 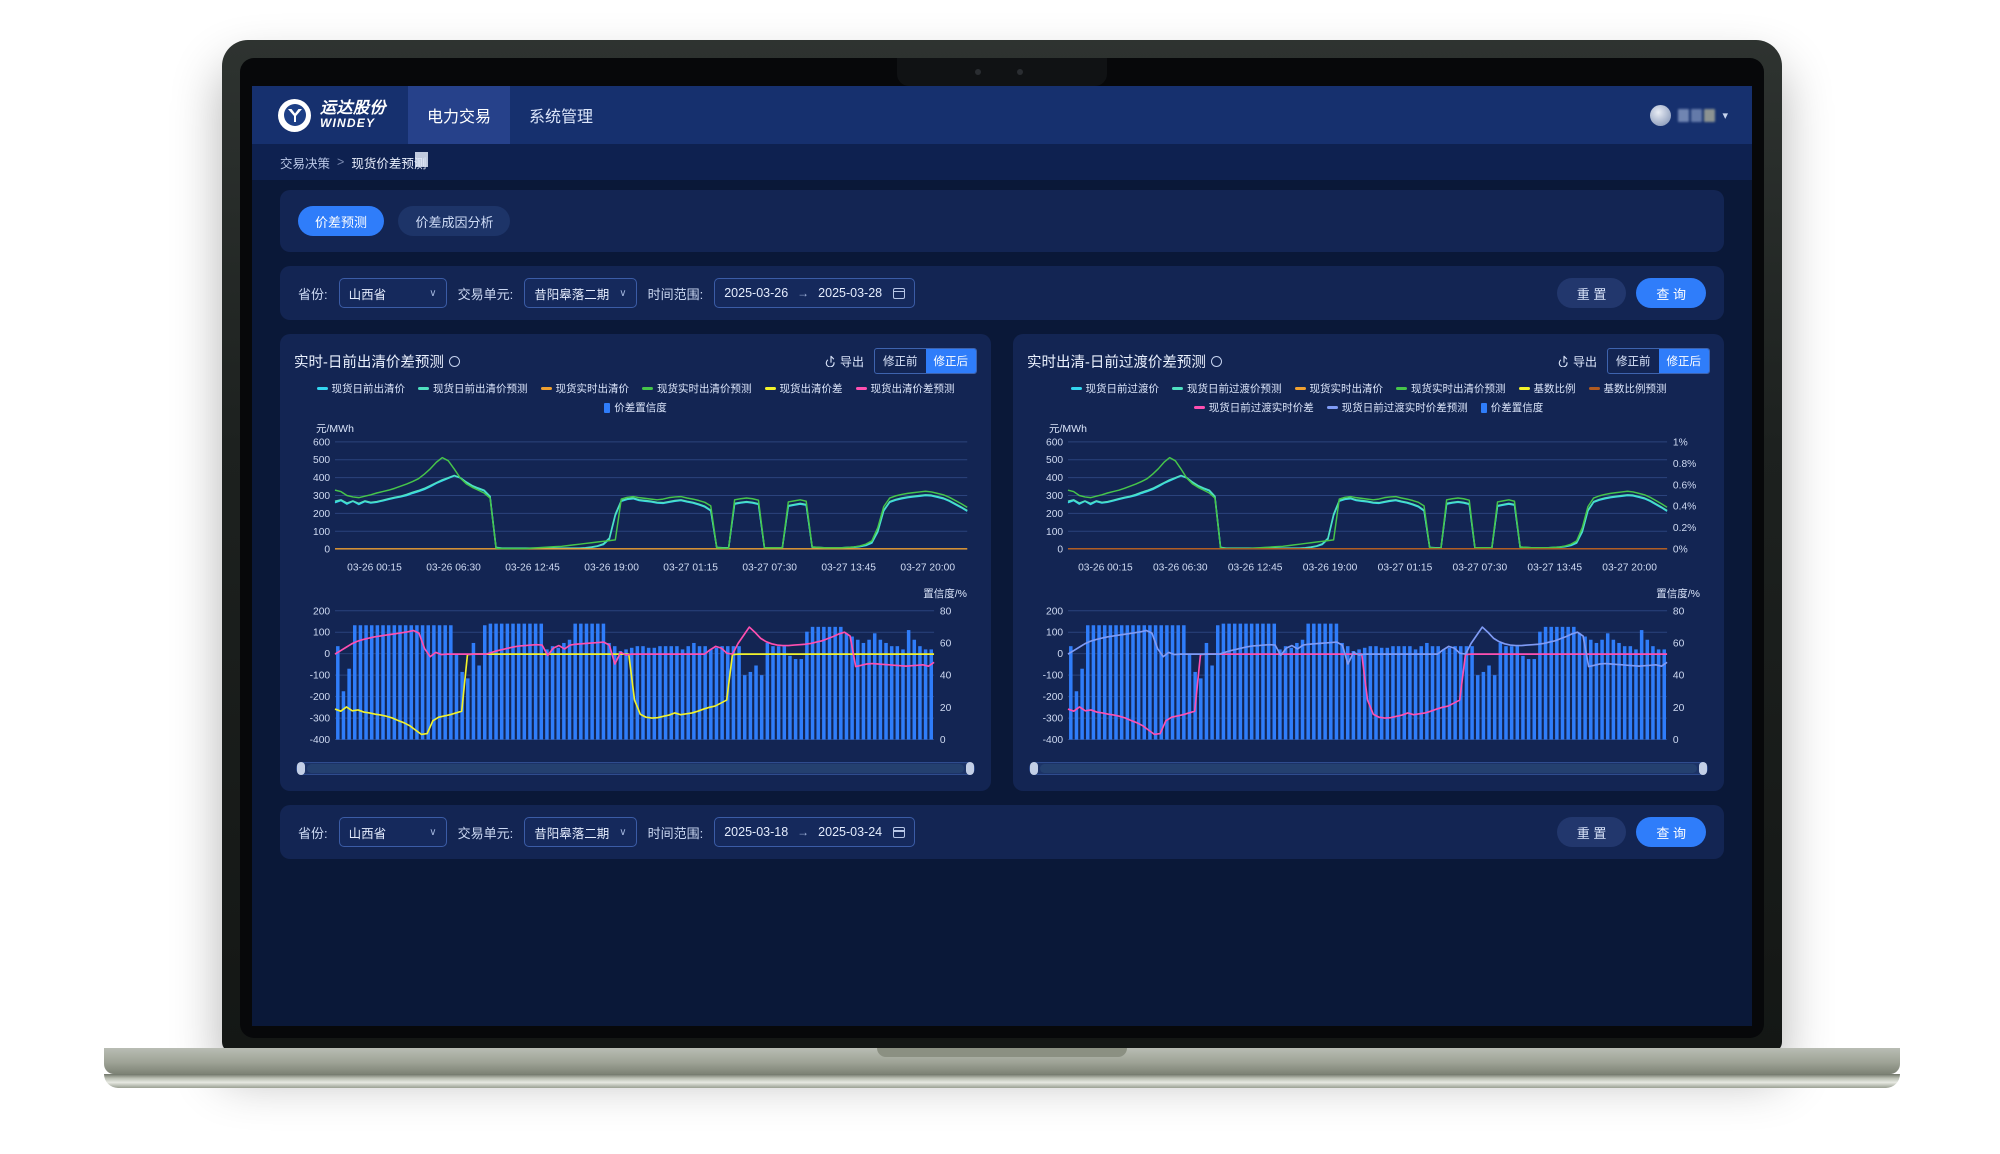 What do you see at coordinates (756, 832) in the screenshot?
I see `date-start: 2025-03-18` at bounding box center [756, 832].